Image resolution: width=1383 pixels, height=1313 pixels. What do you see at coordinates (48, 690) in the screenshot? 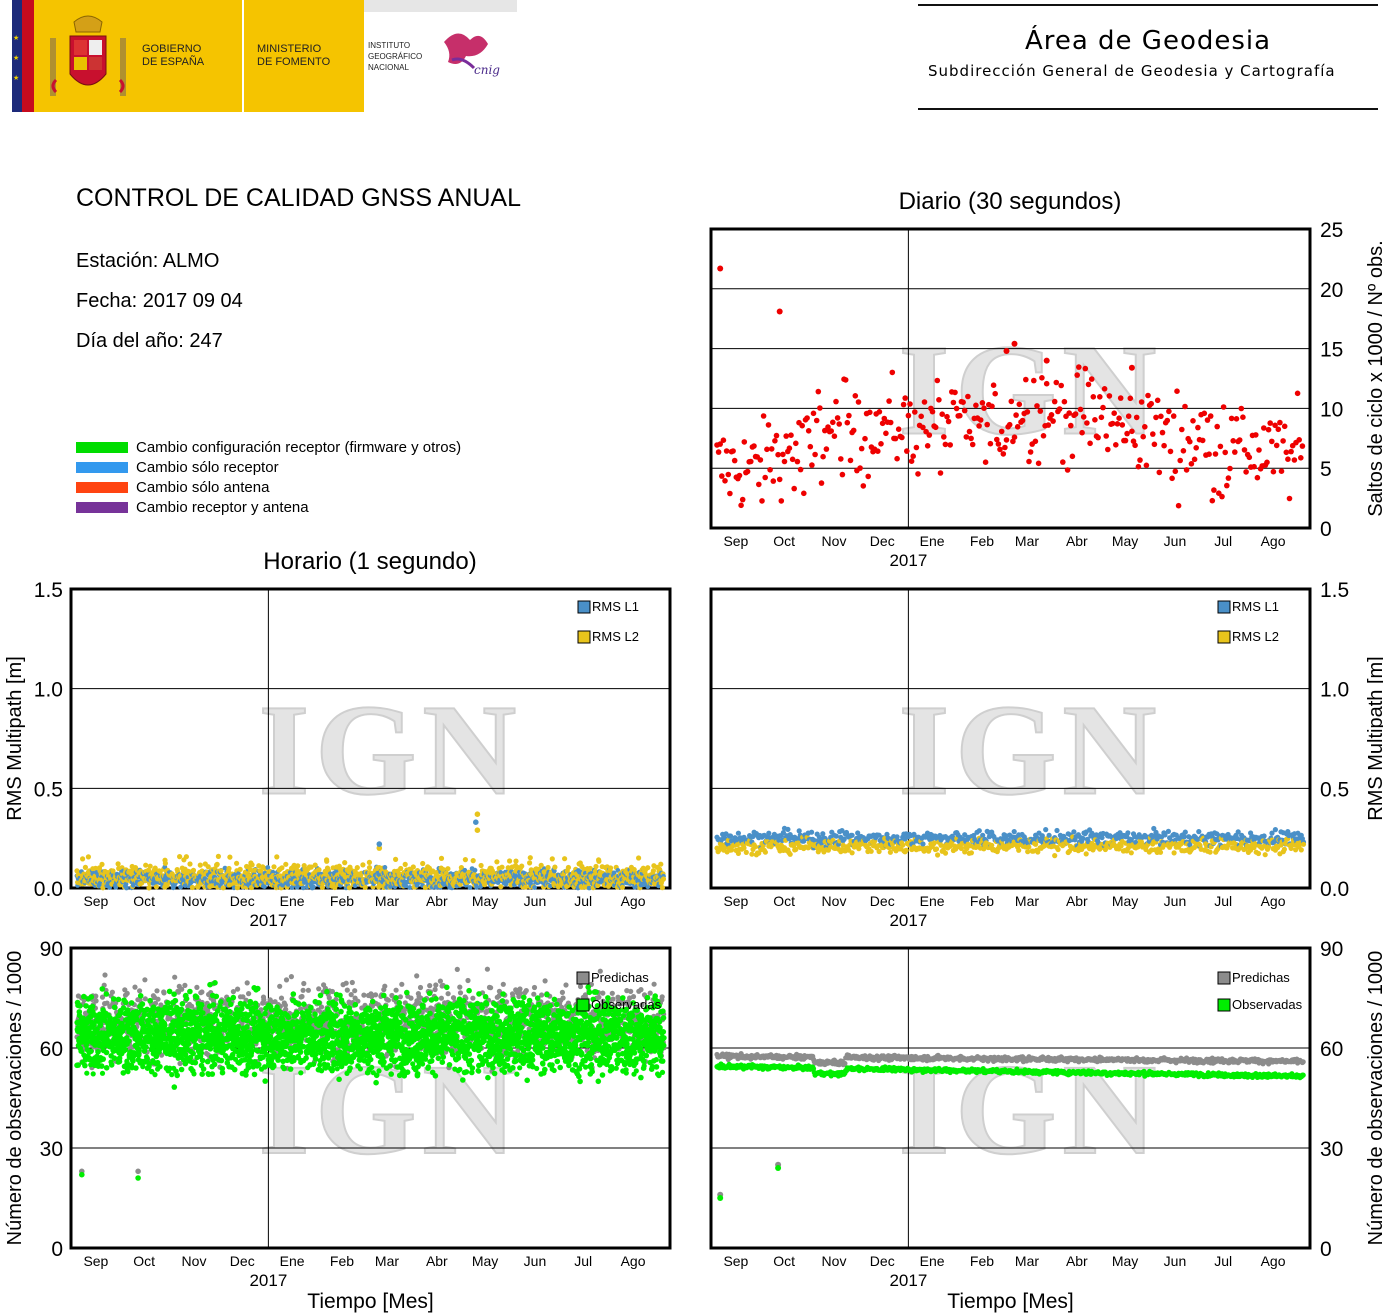
I see `y-tick-label: 1.0` at bounding box center [48, 690].